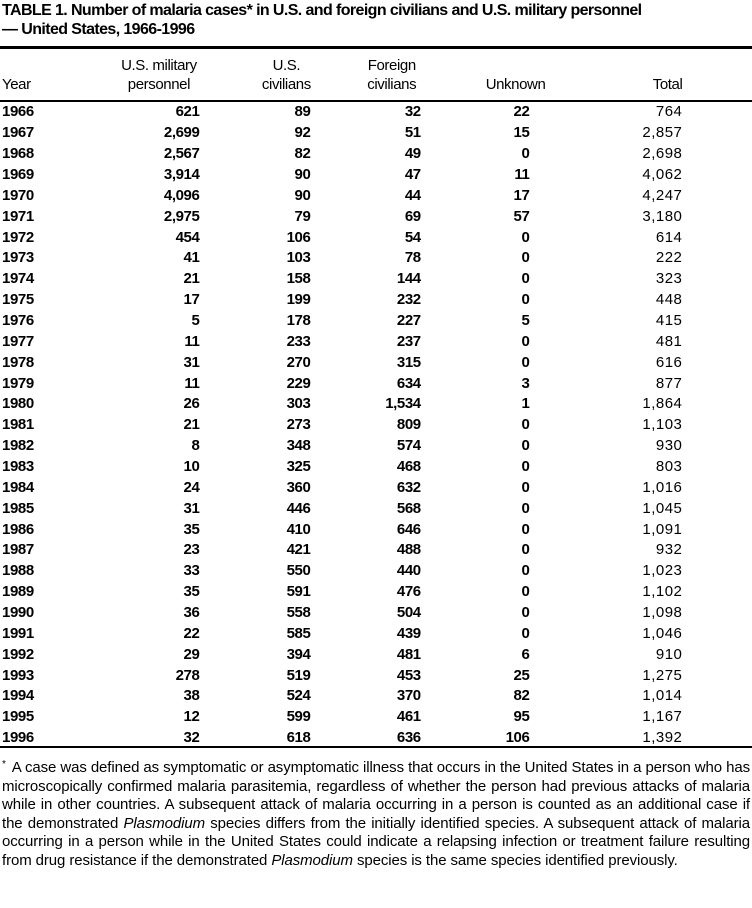 This screenshot has height=908, width=752. What do you see at coordinates (298, 508) in the screenshot?
I see `cell-us-civilians: 446` at bounding box center [298, 508].